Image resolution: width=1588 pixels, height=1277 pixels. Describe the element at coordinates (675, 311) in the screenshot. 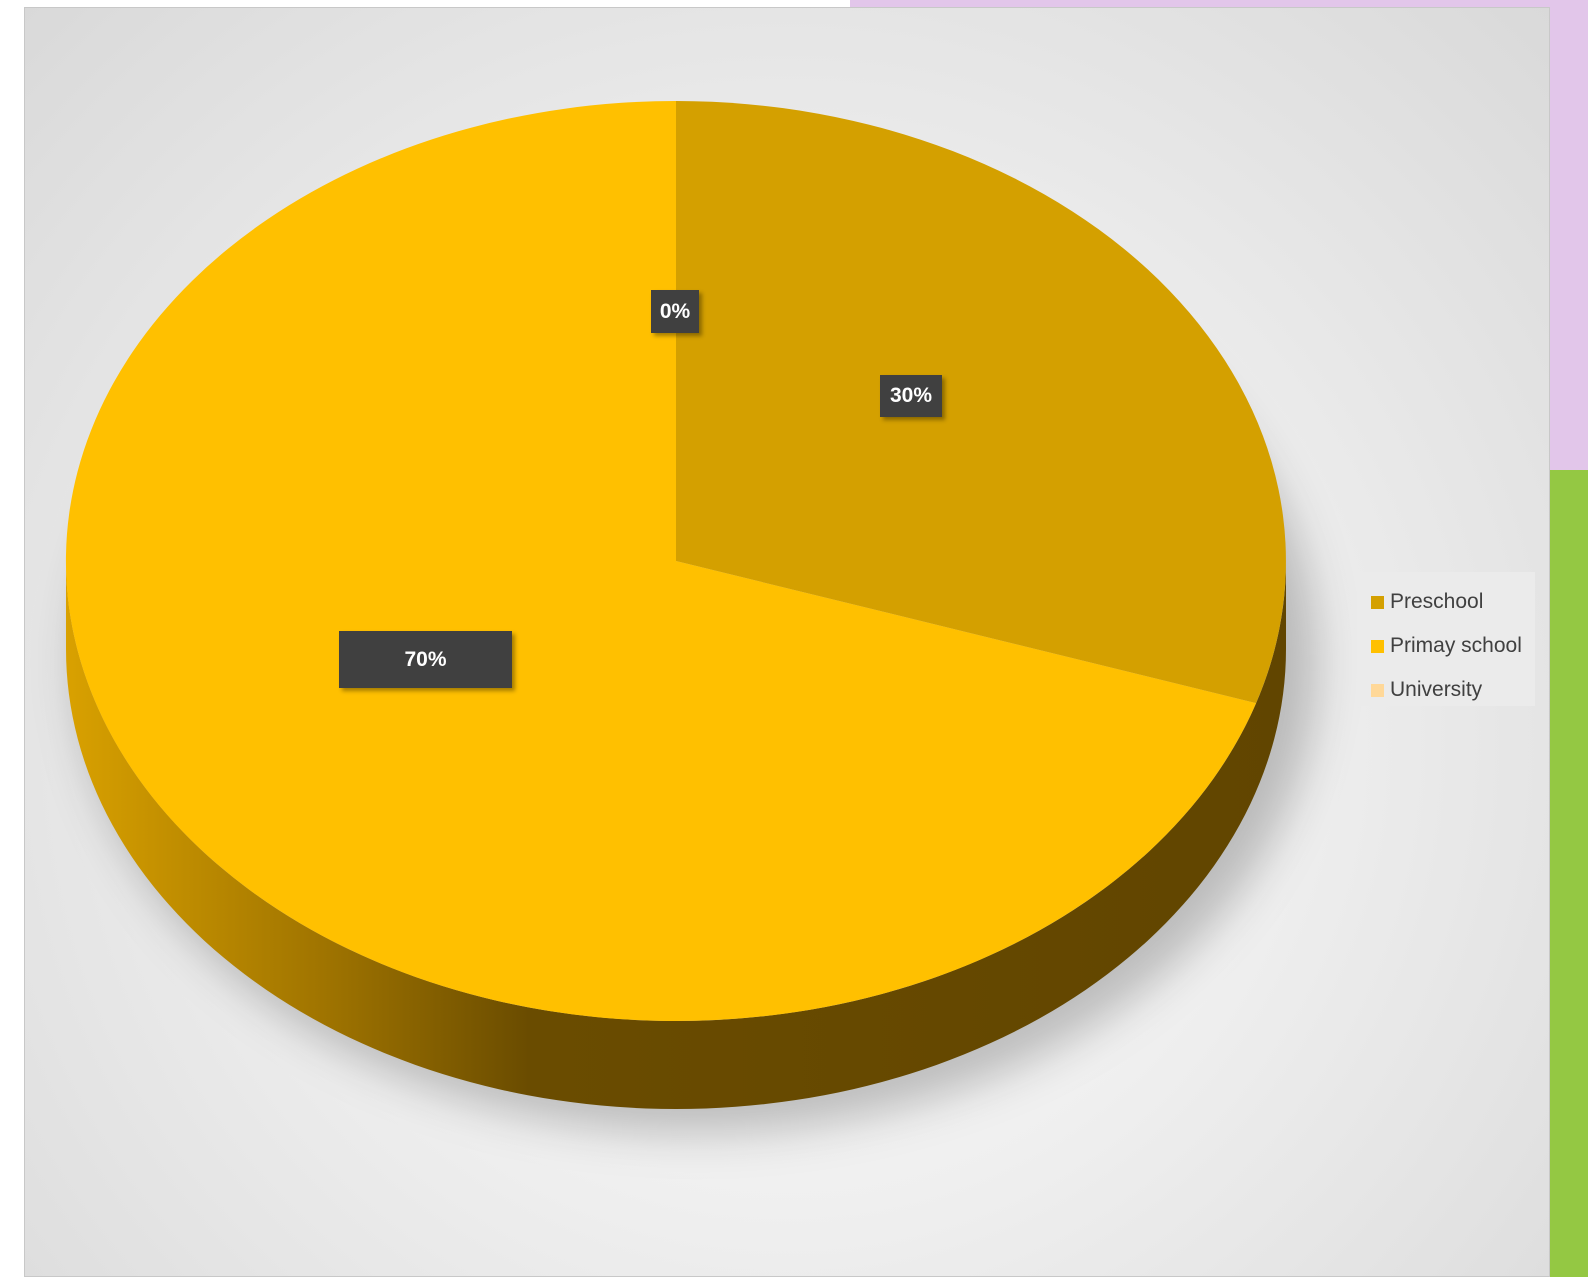

I see `data-label-university: 0%` at that location.